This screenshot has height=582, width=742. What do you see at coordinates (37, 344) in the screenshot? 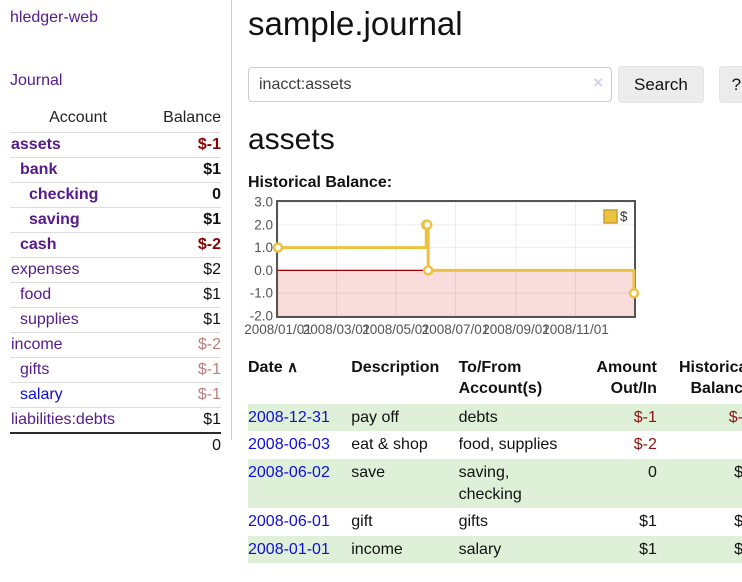
I see `account-link: income` at bounding box center [37, 344].